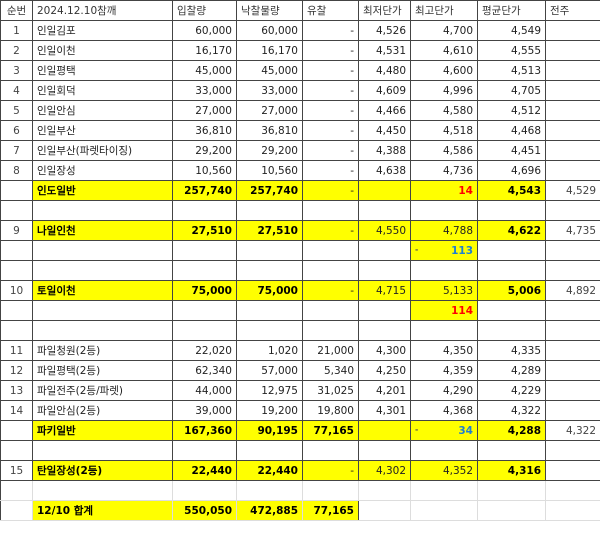  Describe the element at coordinates (390, 390) in the screenshot. I see `cell-value: 4,201` at that location.